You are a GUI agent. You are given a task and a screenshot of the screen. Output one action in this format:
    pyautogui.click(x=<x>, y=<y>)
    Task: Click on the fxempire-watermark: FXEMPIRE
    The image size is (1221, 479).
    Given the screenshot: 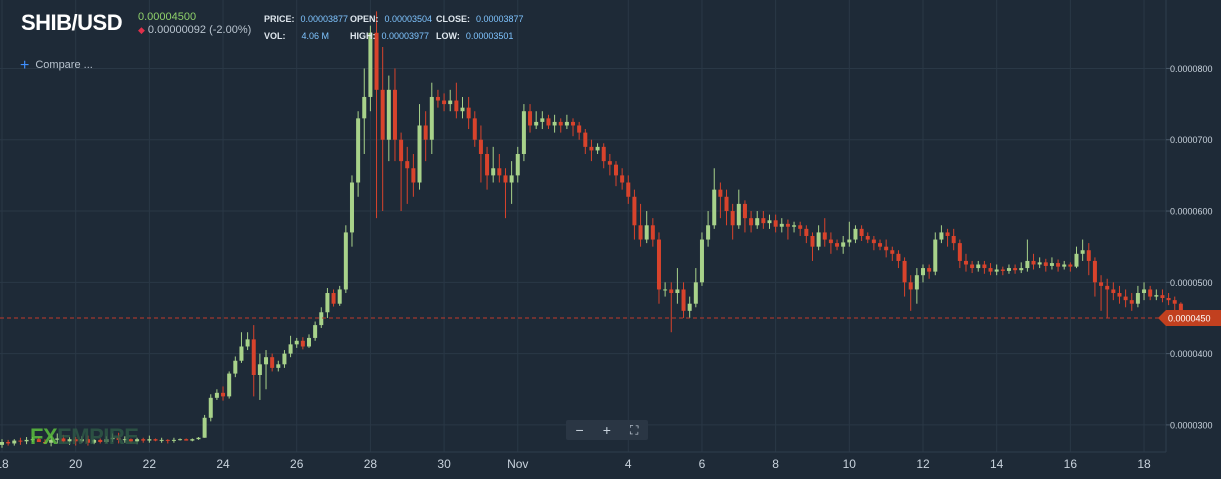 What is the action you would take?
    pyautogui.click(x=84, y=436)
    